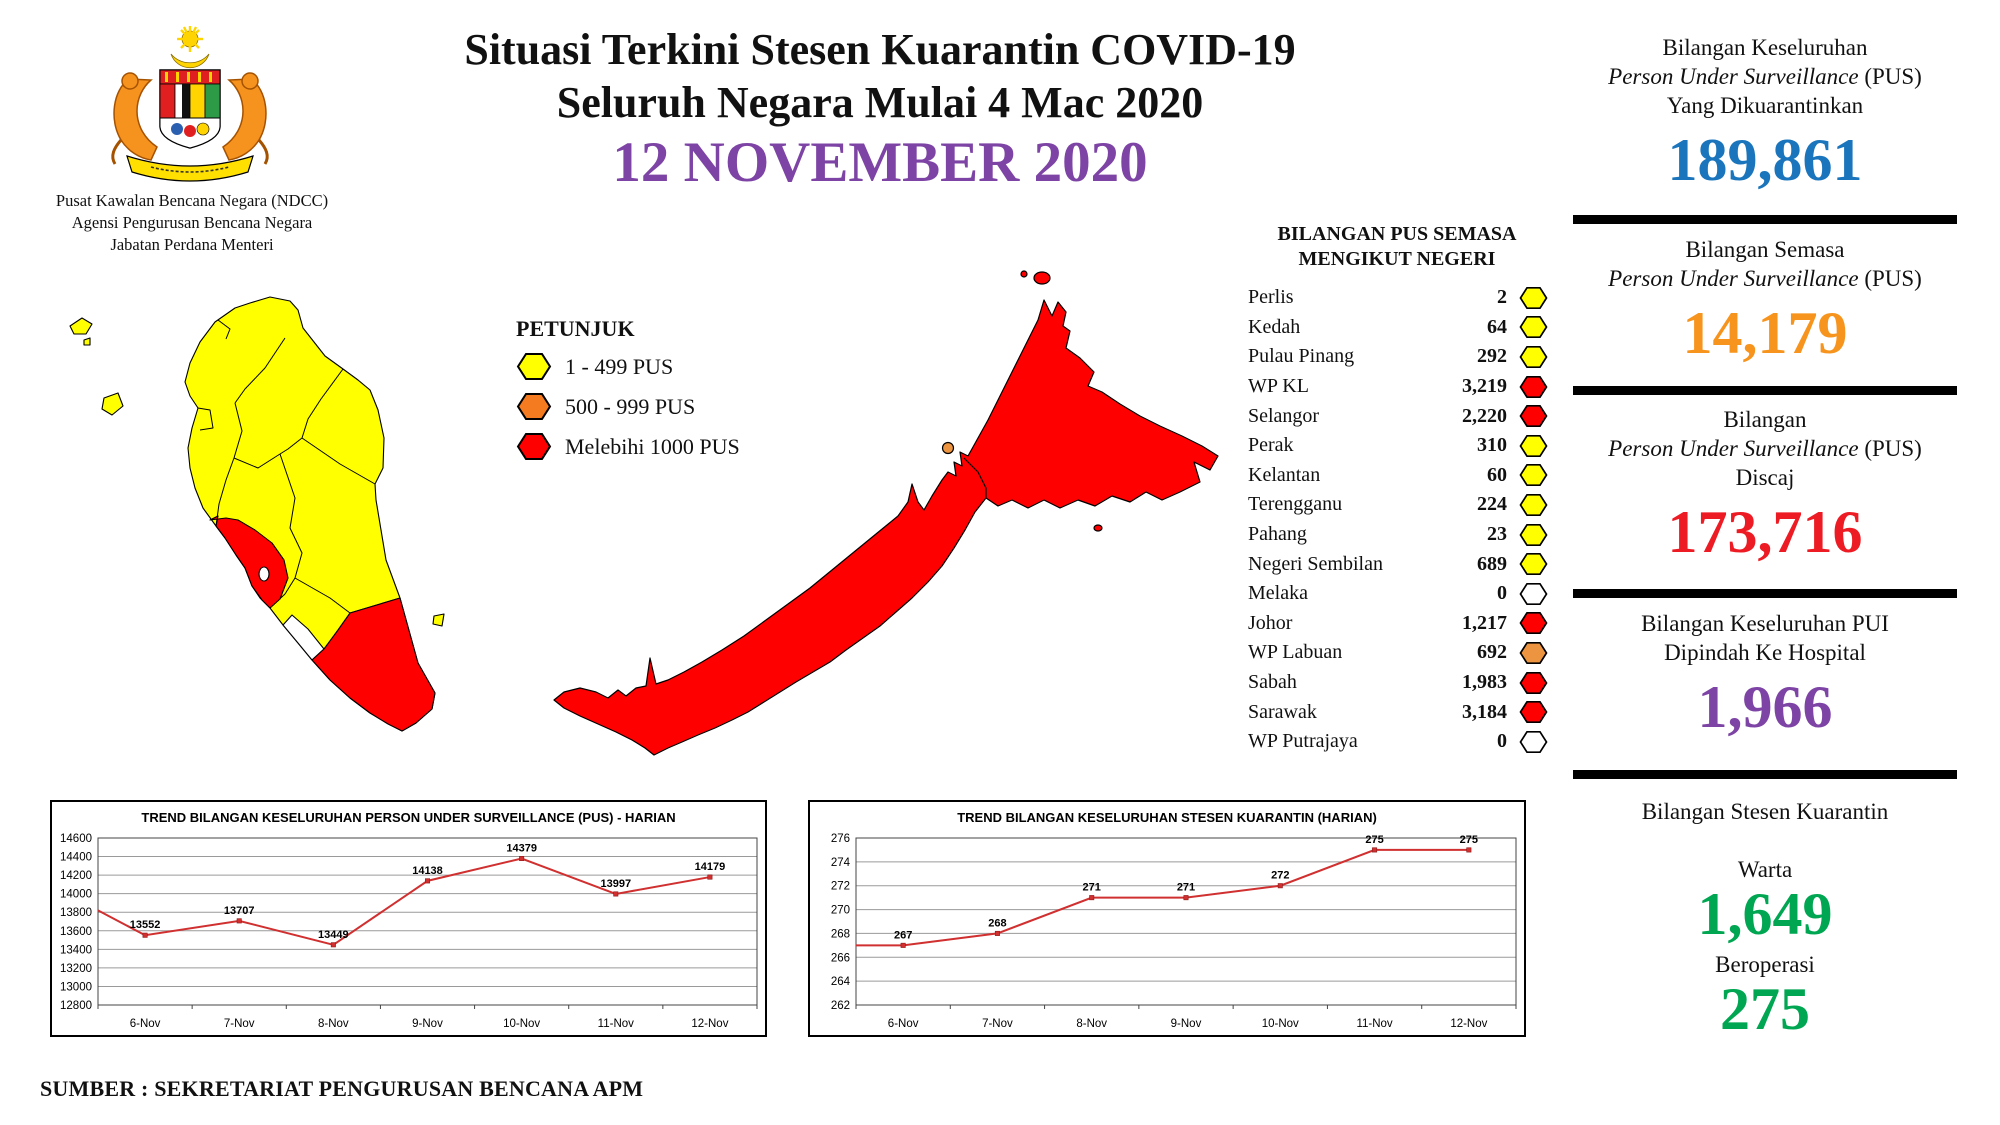 This screenshot has width=2000, height=1125. I want to click on east-malaysia-map, so click(886, 513).